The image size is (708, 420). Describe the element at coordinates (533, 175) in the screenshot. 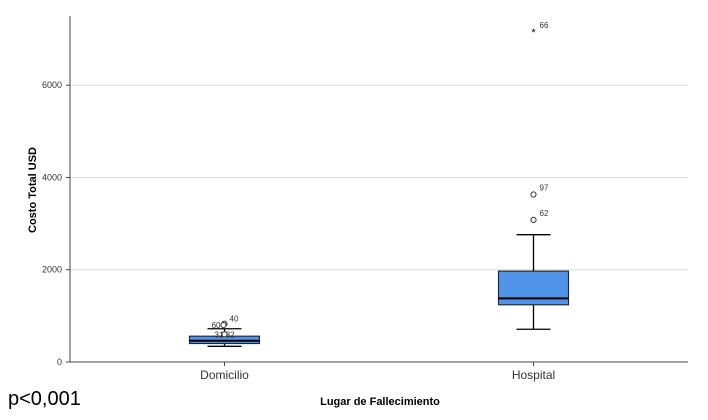

I see `box-hospital: 62 97 * 66` at that location.